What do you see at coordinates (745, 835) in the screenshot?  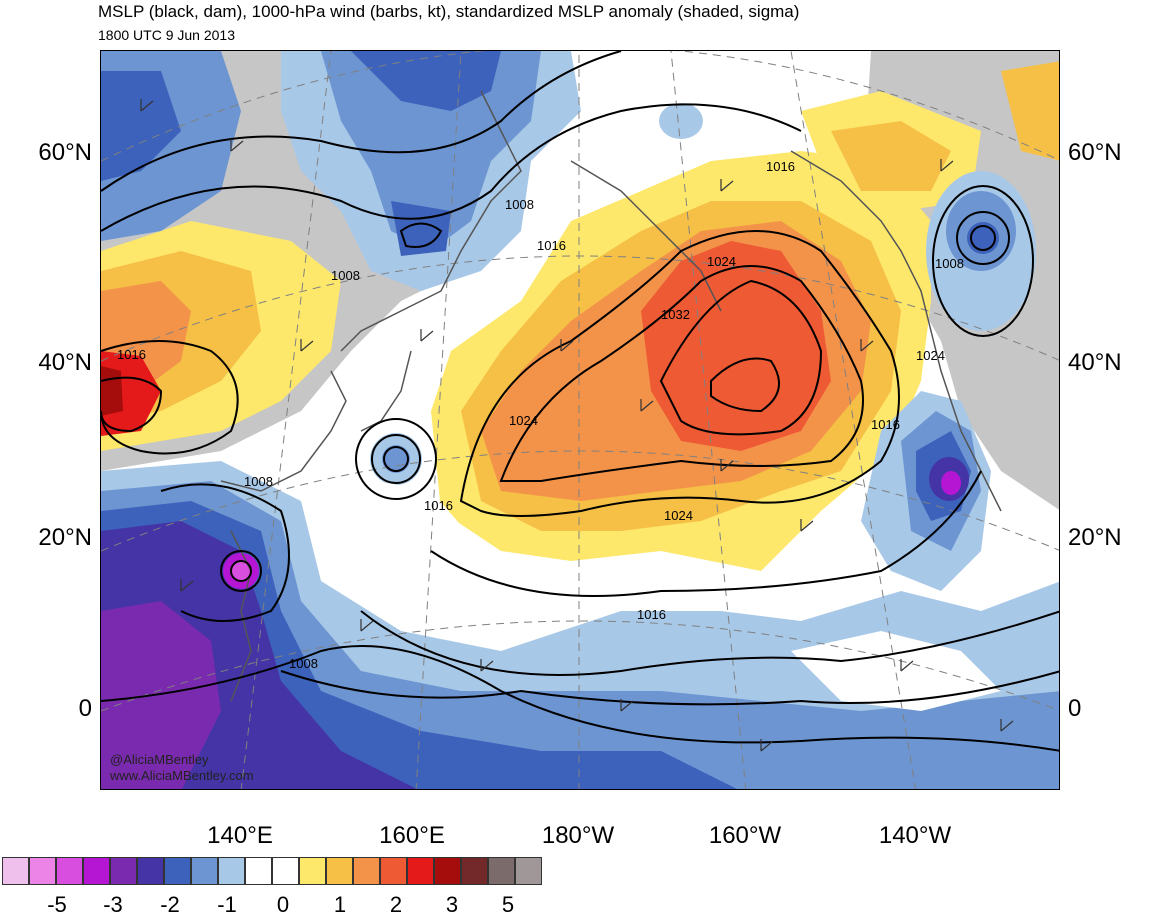 I see `lon-label-160w: 160°W` at bounding box center [745, 835].